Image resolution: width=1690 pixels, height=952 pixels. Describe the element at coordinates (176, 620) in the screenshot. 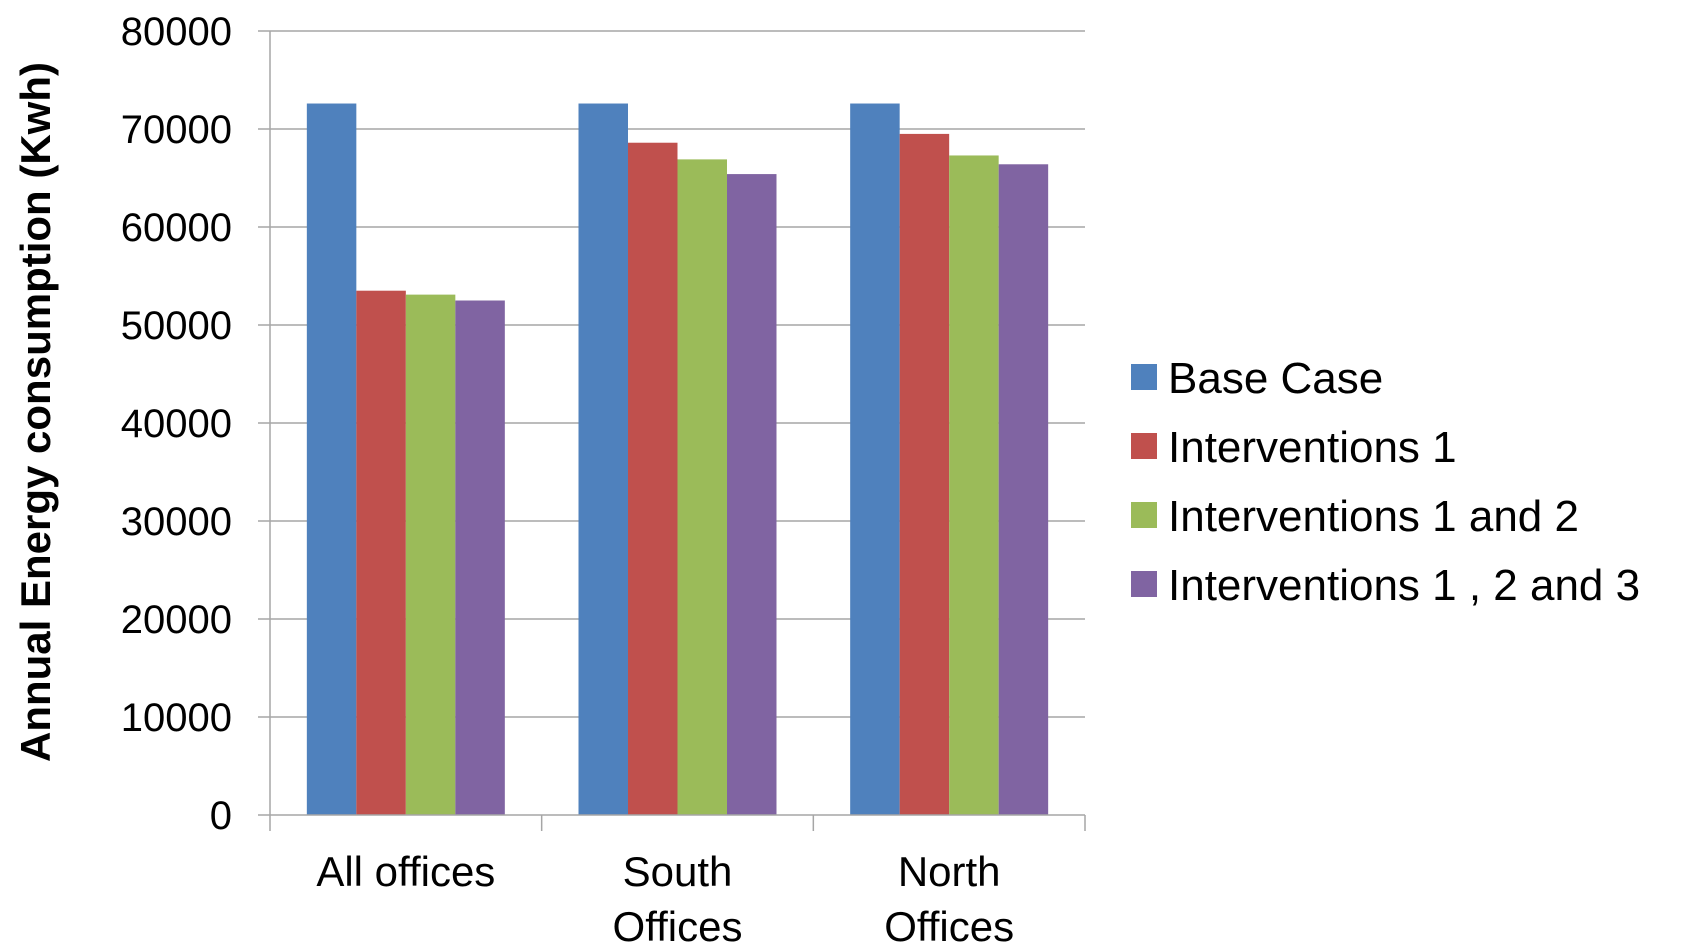

I see `y-tick-label: 20000` at that location.